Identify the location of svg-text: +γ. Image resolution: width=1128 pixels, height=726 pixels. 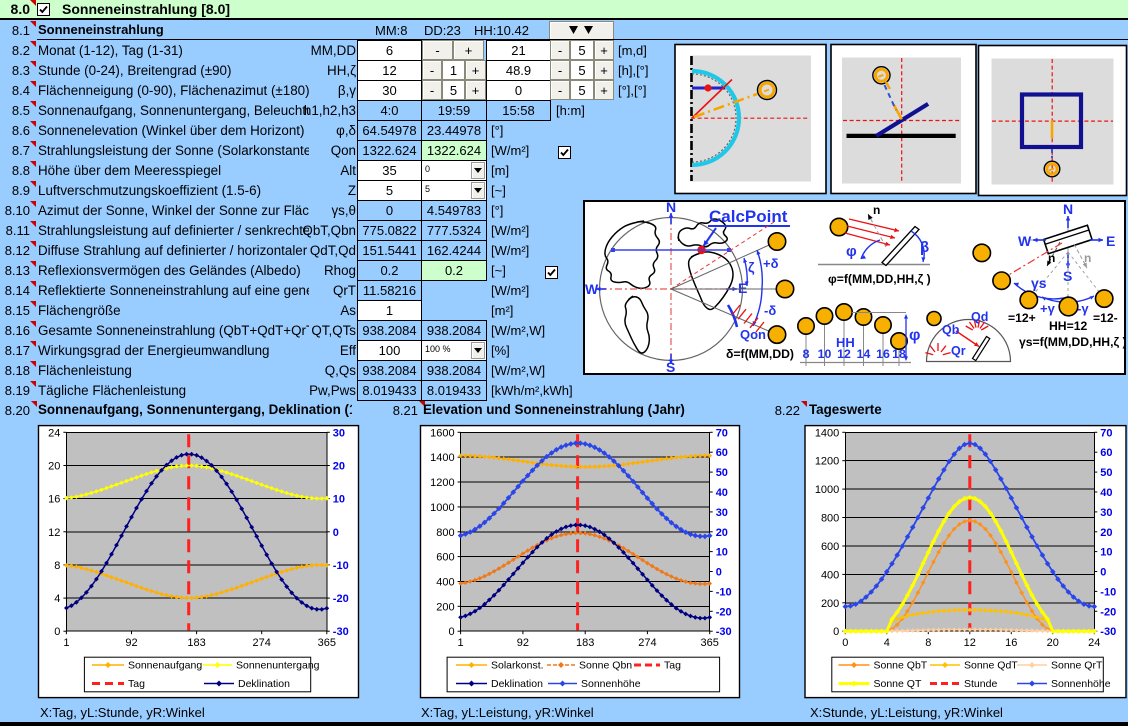
(1048, 308).